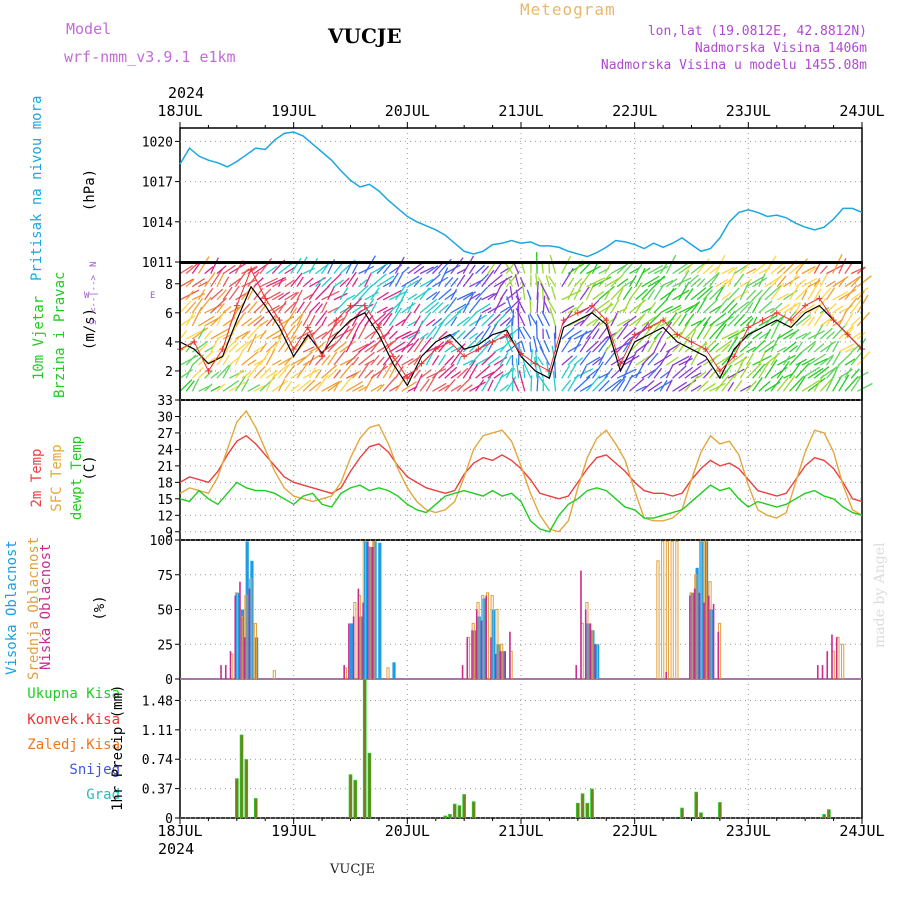  Describe the element at coordinates (165, 645) in the screenshot. I see `cloud-y-tick-label: 25` at that location.